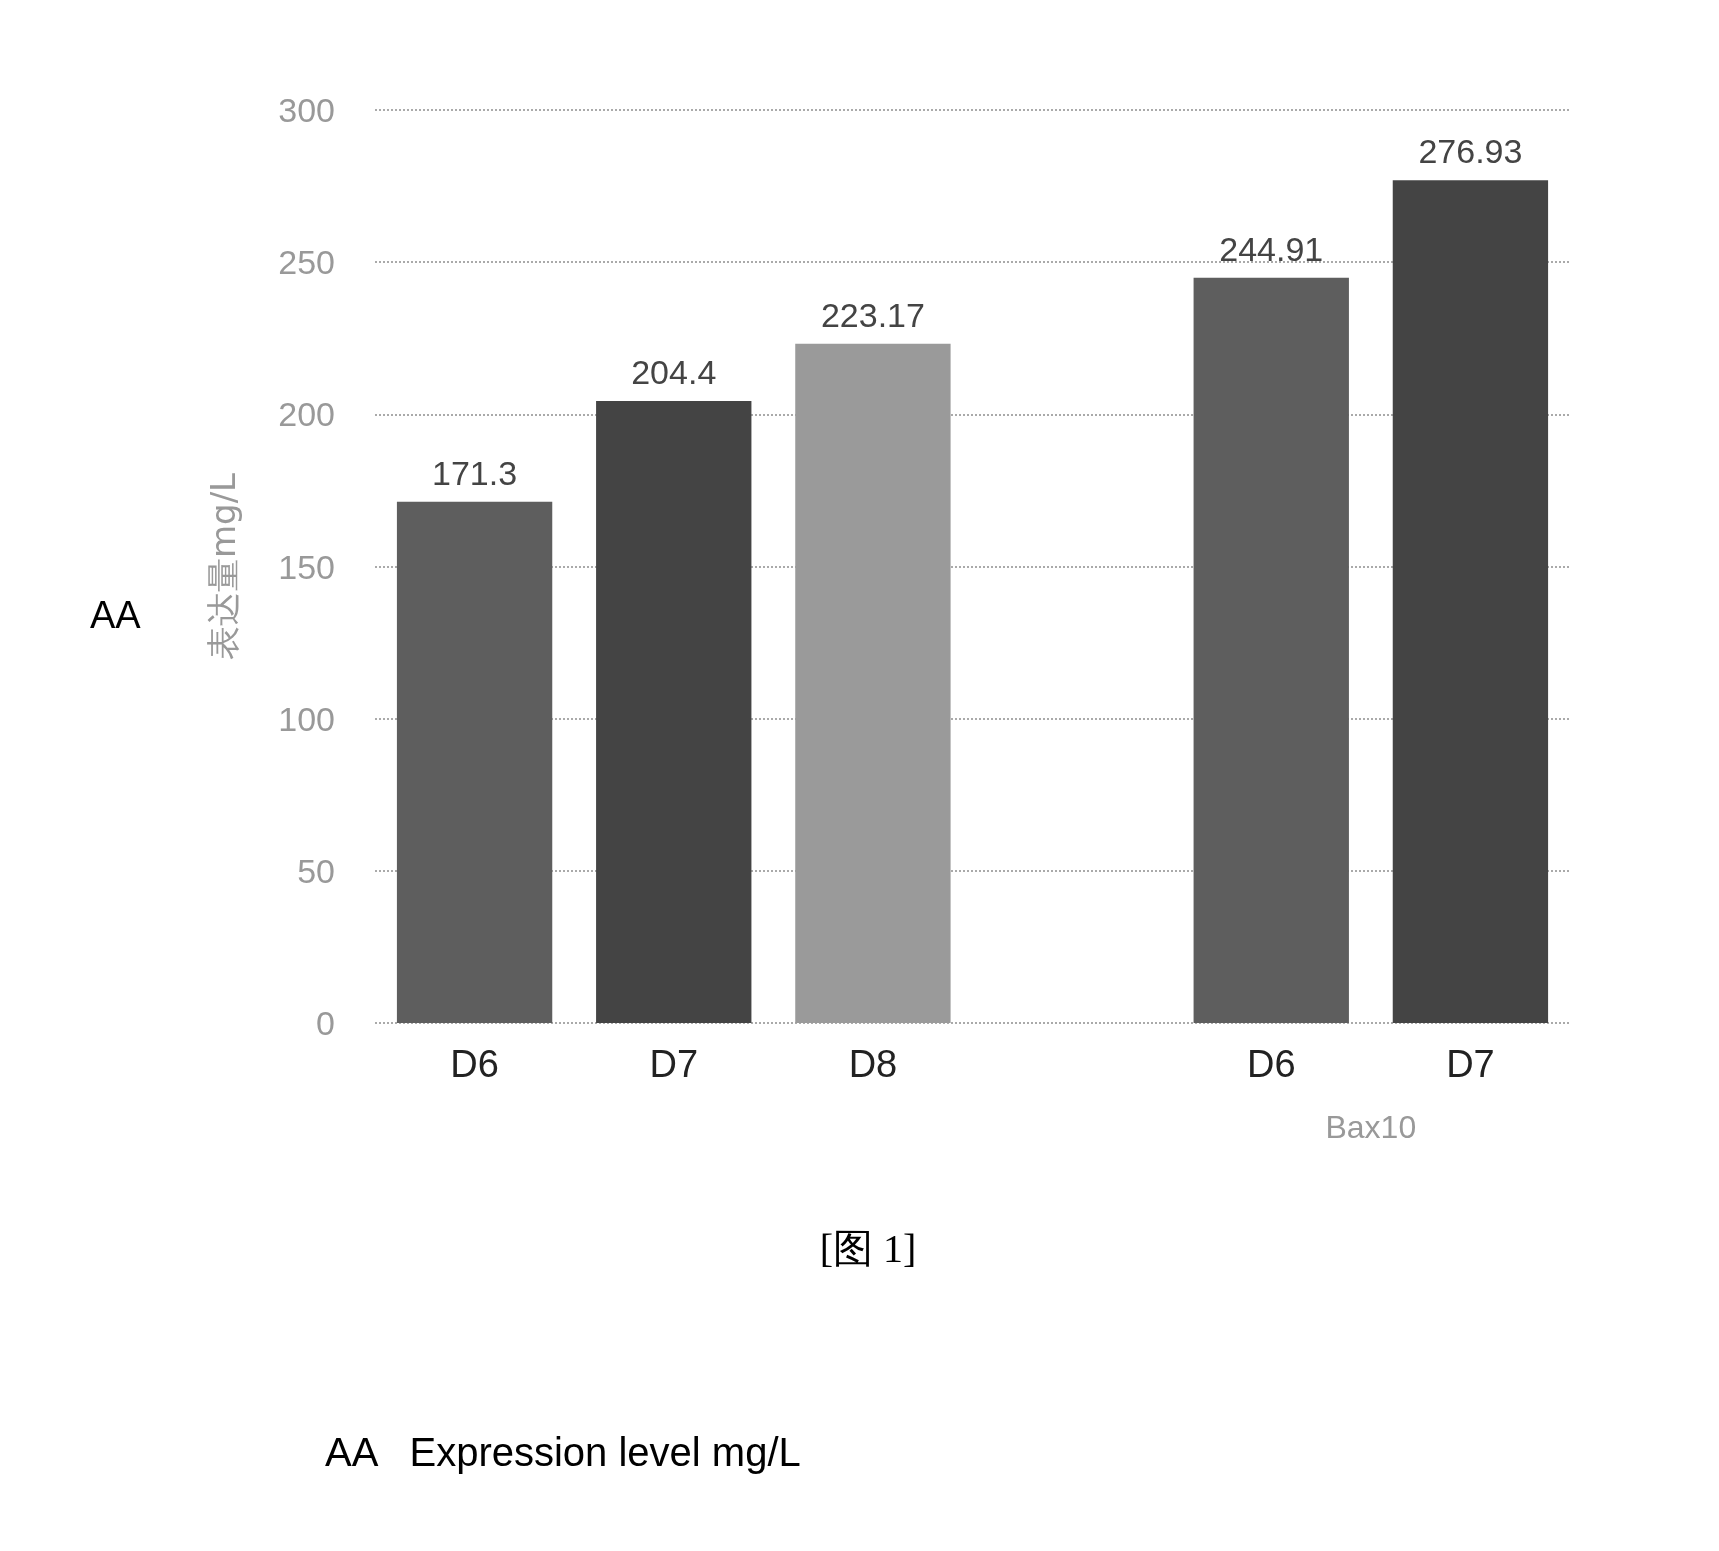  Describe the element at coordinates (873, 1064) in the screenshot. I see `x-tick-label: D8` at that location.